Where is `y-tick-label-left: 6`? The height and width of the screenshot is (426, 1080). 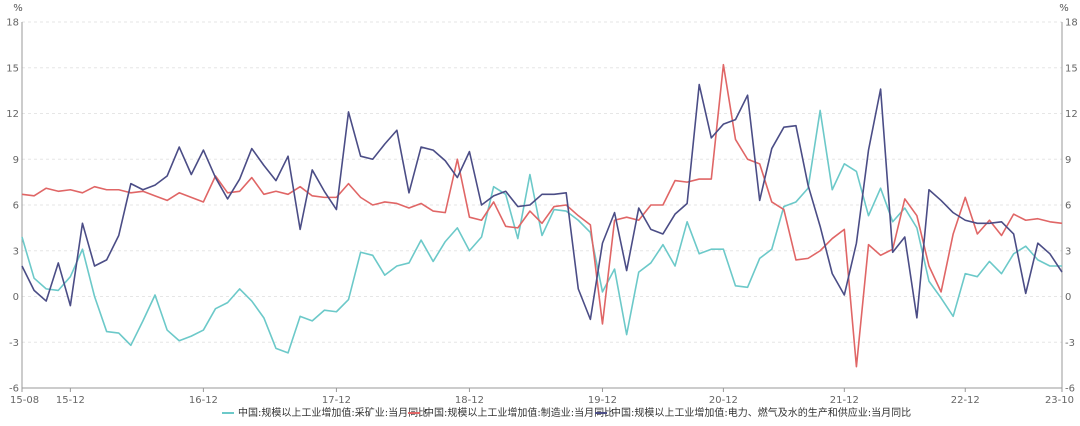
y-tick-label-left: 6 is located at coordinates (16, 206).